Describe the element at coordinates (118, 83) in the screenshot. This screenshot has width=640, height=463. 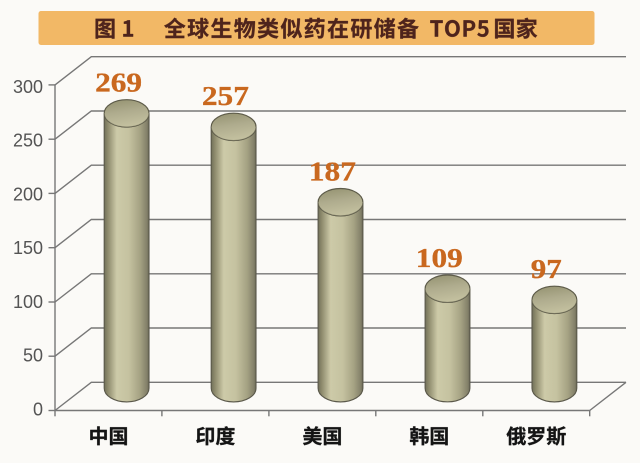
I see `svg-text: 269` at that location.